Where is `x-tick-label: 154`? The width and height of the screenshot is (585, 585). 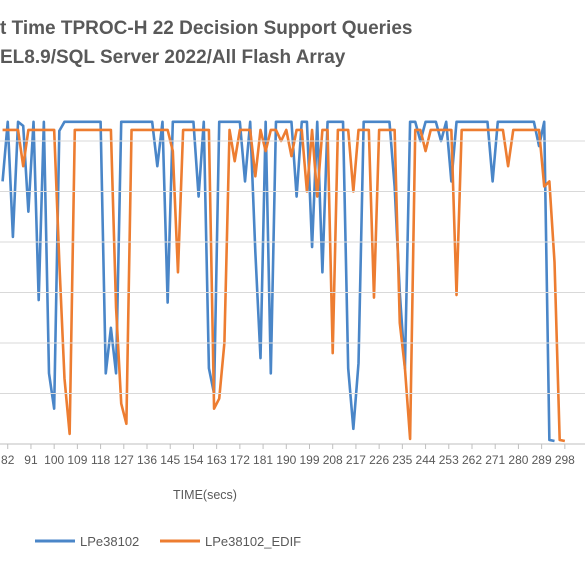
x-tick-label: 154 is located at coordinates (193, 460).